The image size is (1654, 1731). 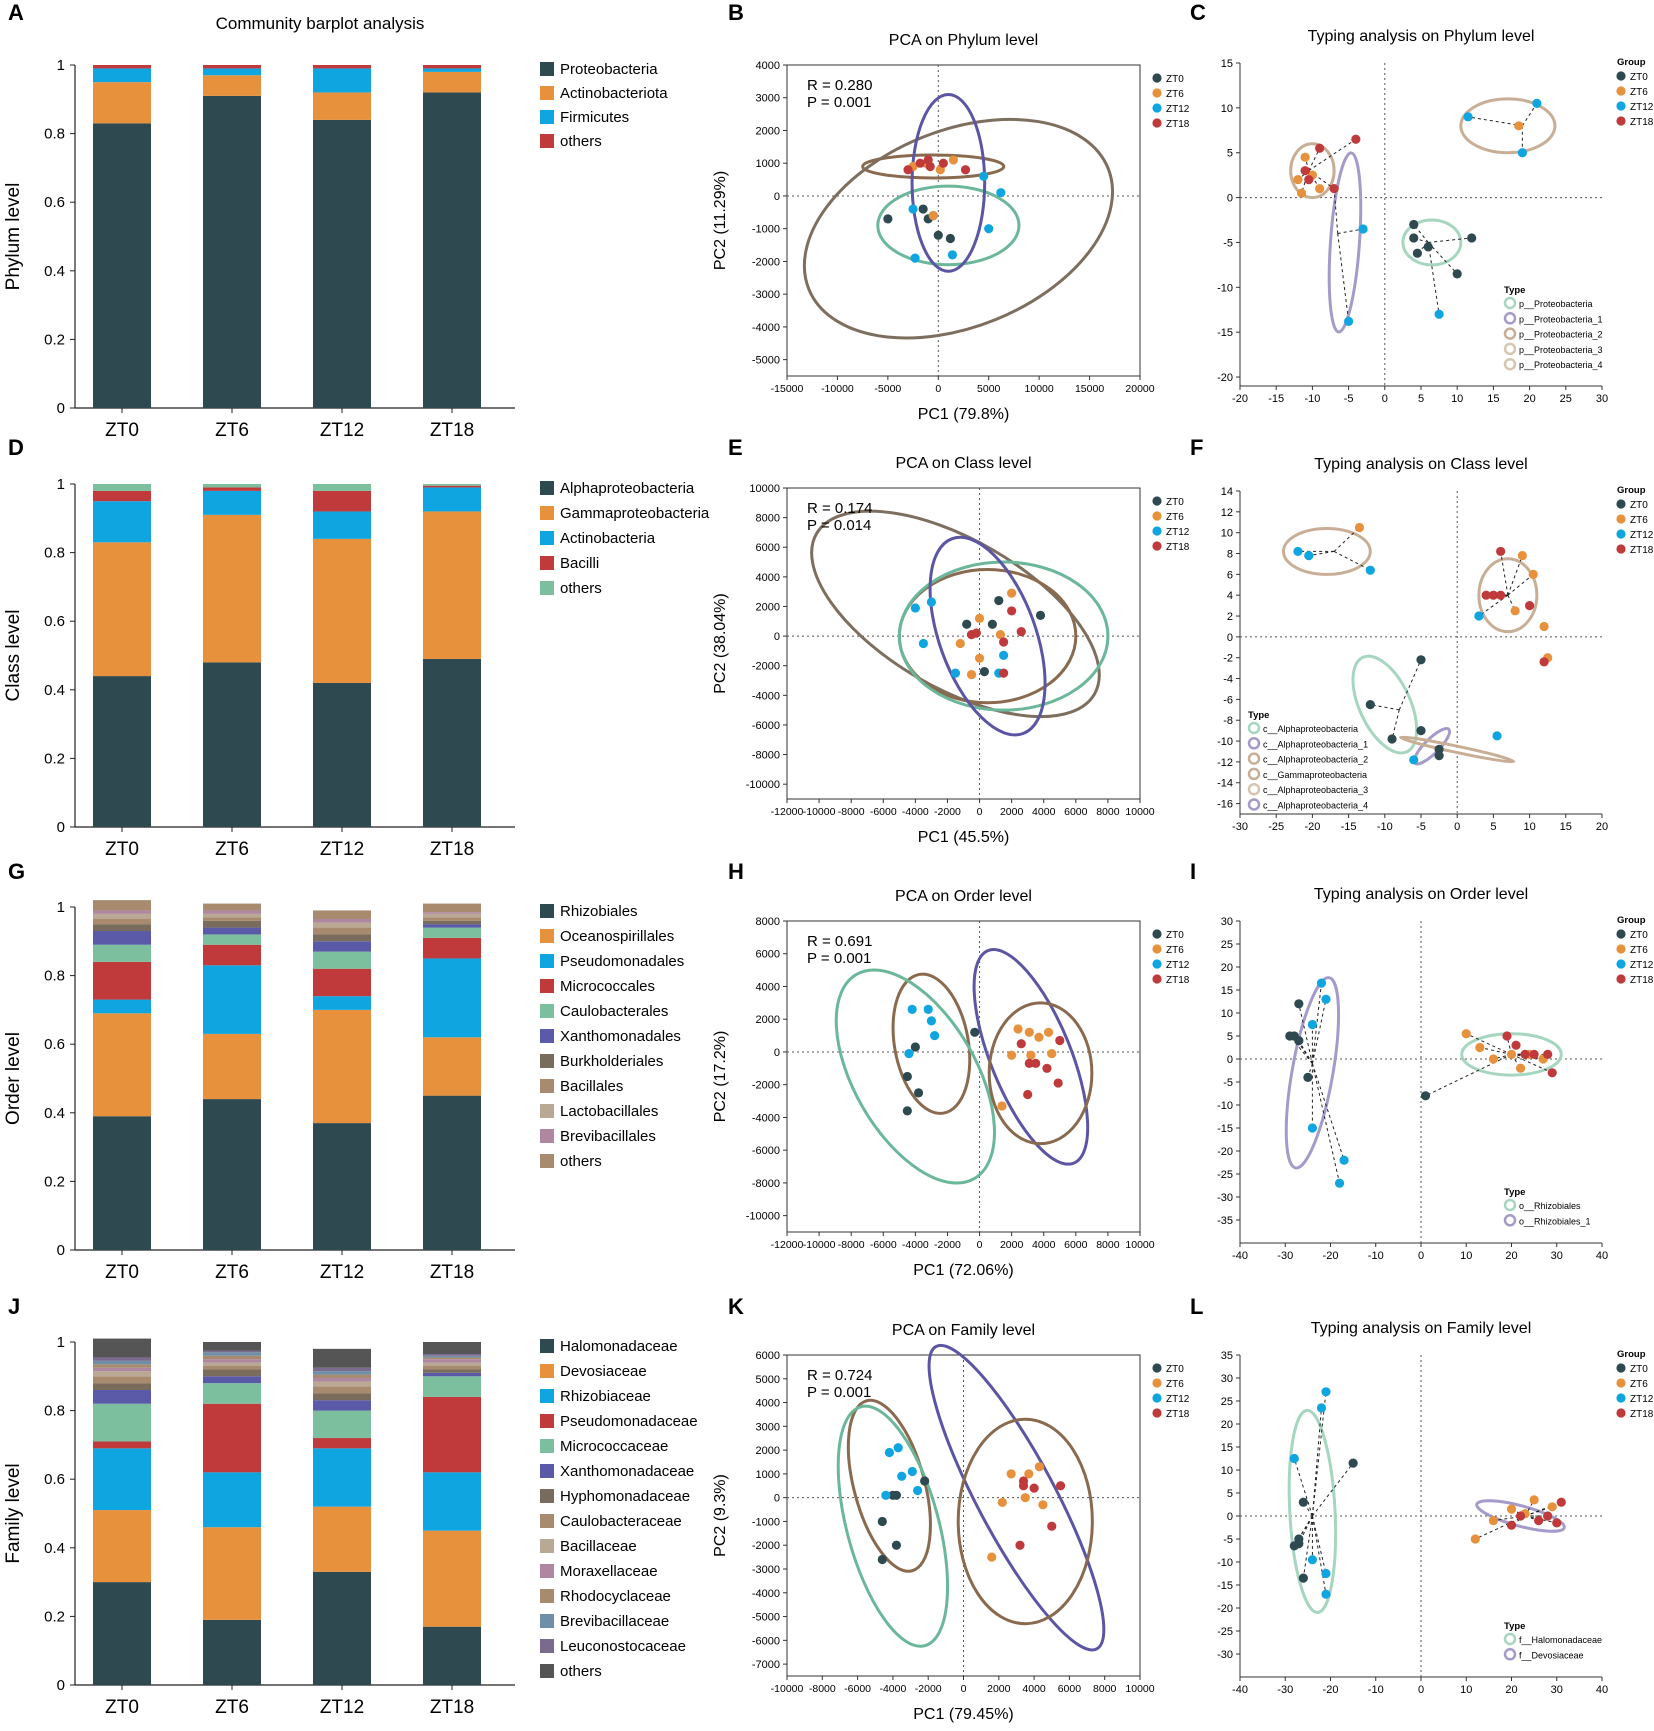 I want to click on x-tick-label: 10, so click(x=1466, y=1690).